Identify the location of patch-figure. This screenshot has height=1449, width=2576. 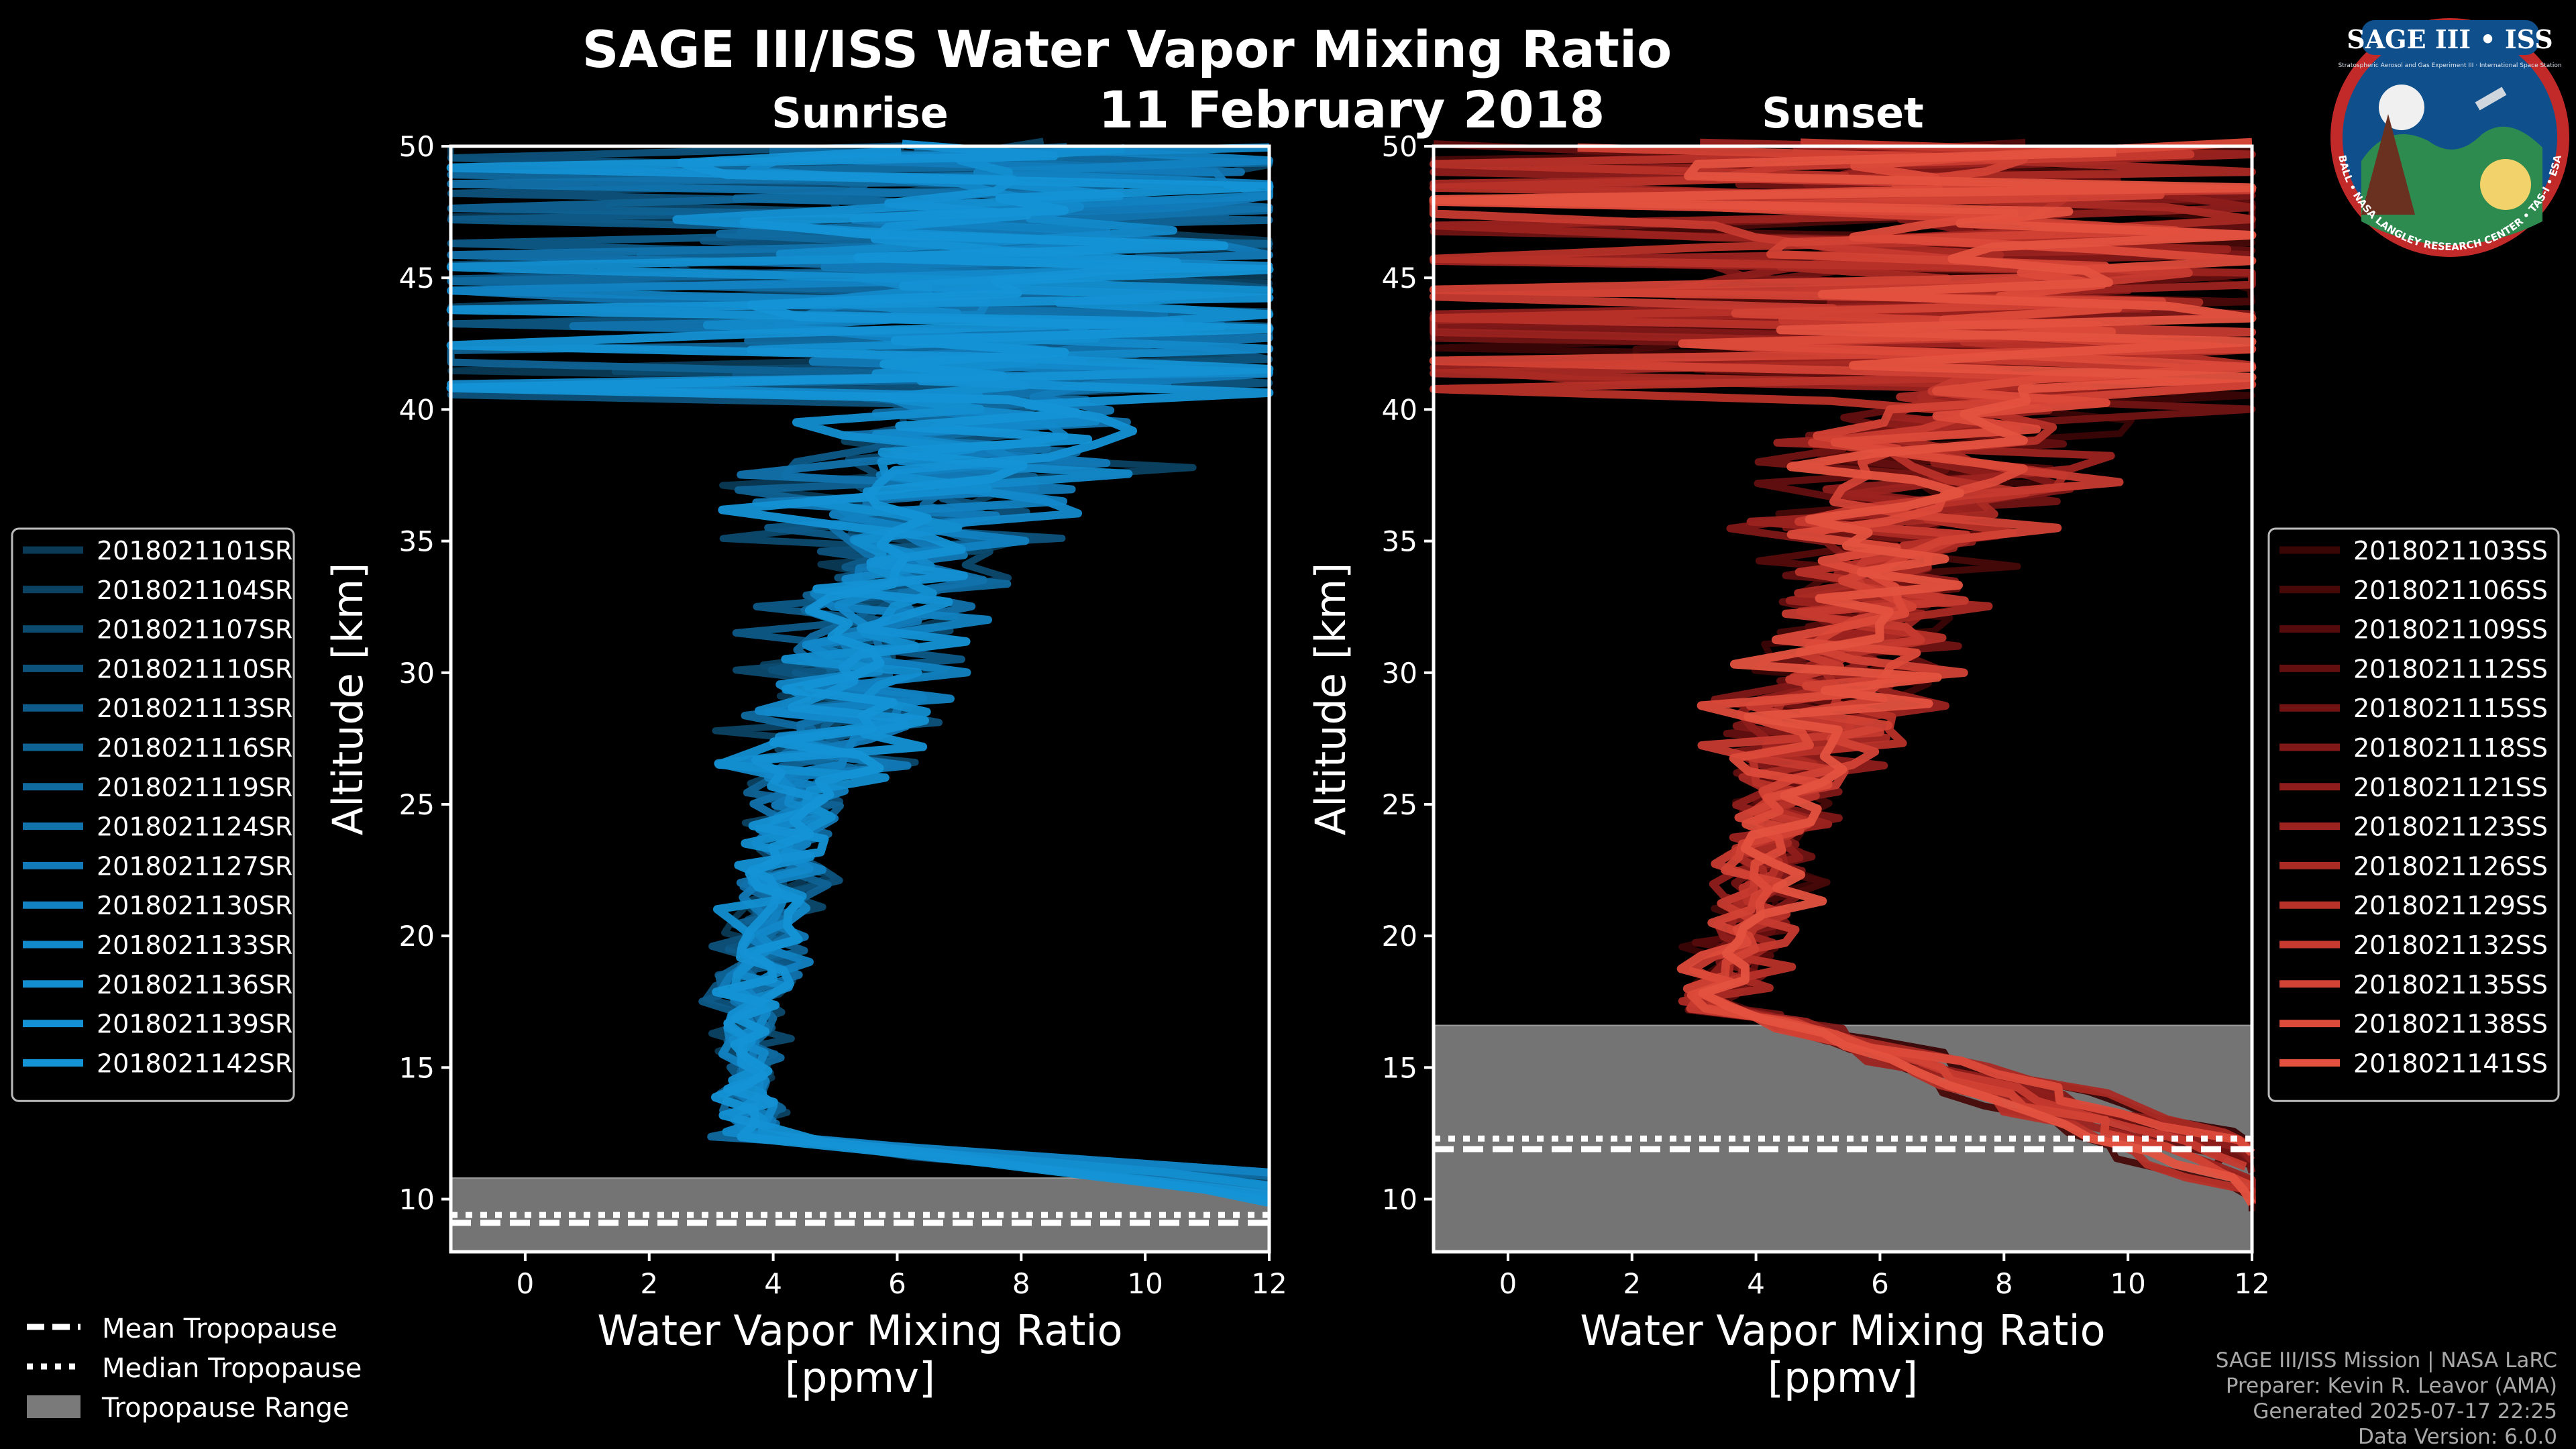
(2388, 164).